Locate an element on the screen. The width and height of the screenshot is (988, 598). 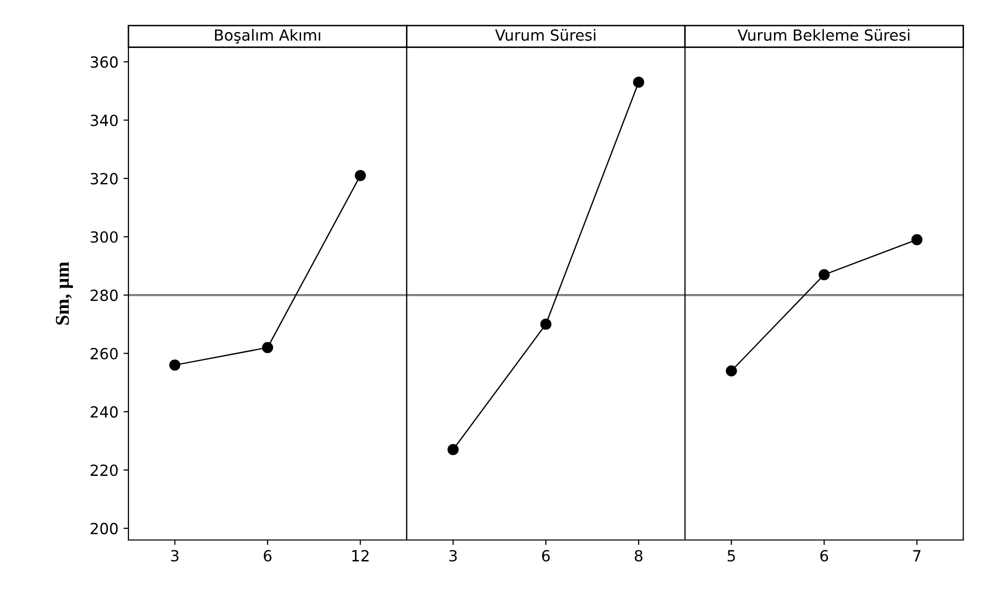
chart-title: Vurum Süresi is located at coordinates (545, 35).